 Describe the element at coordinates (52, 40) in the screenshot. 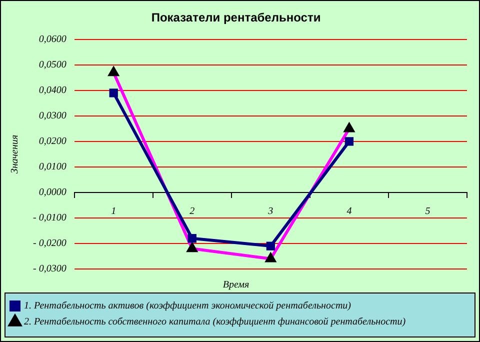

I see `y-tick-label: 0,0600` at that location.